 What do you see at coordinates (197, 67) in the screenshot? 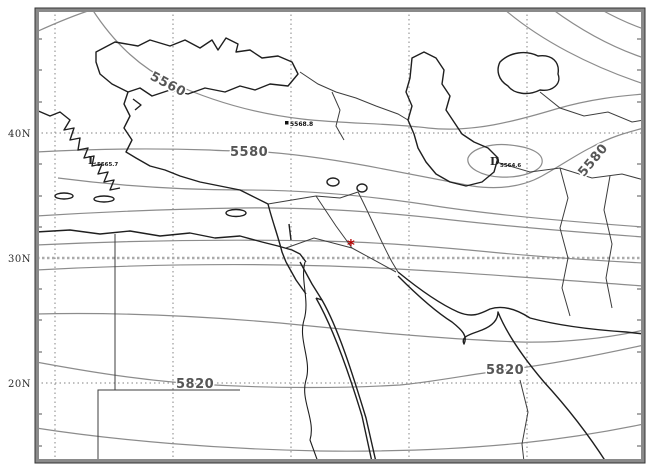
I see `coastline-black-sea` at bounding box center [197, 67].